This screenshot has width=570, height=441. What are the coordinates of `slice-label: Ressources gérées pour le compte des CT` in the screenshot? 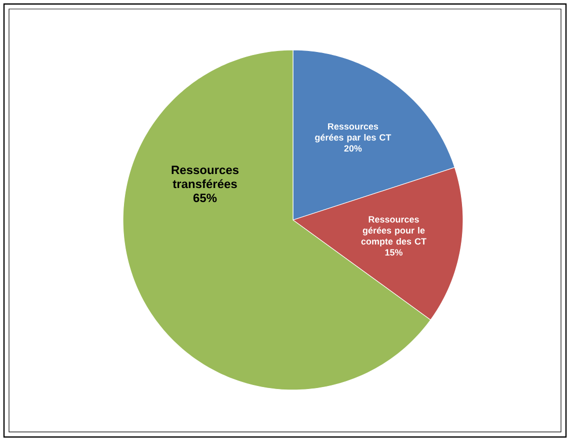 It's located at (393, 231).